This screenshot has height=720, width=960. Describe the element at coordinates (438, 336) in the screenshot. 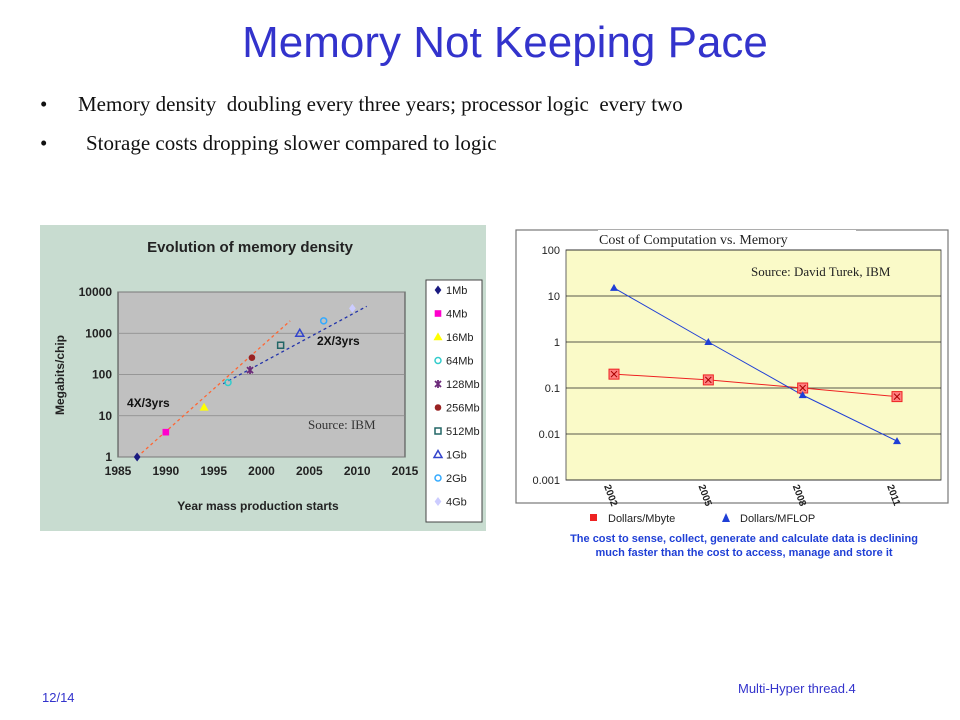

I see `legend-marker-16Mb` at that location.